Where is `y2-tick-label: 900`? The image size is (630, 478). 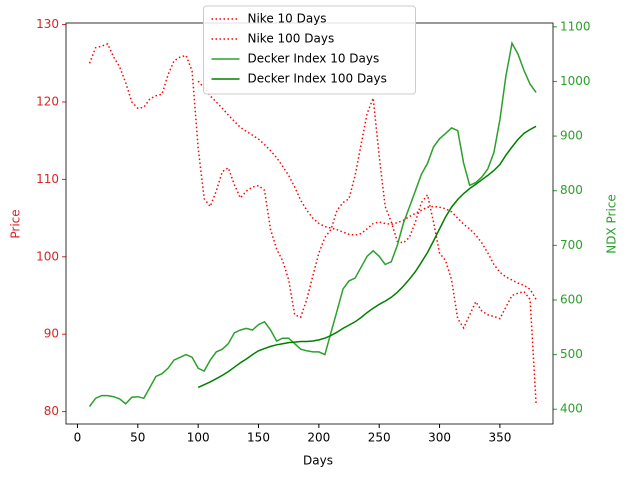
y2-tick-label: 900 is located at coordinates (571, 136).